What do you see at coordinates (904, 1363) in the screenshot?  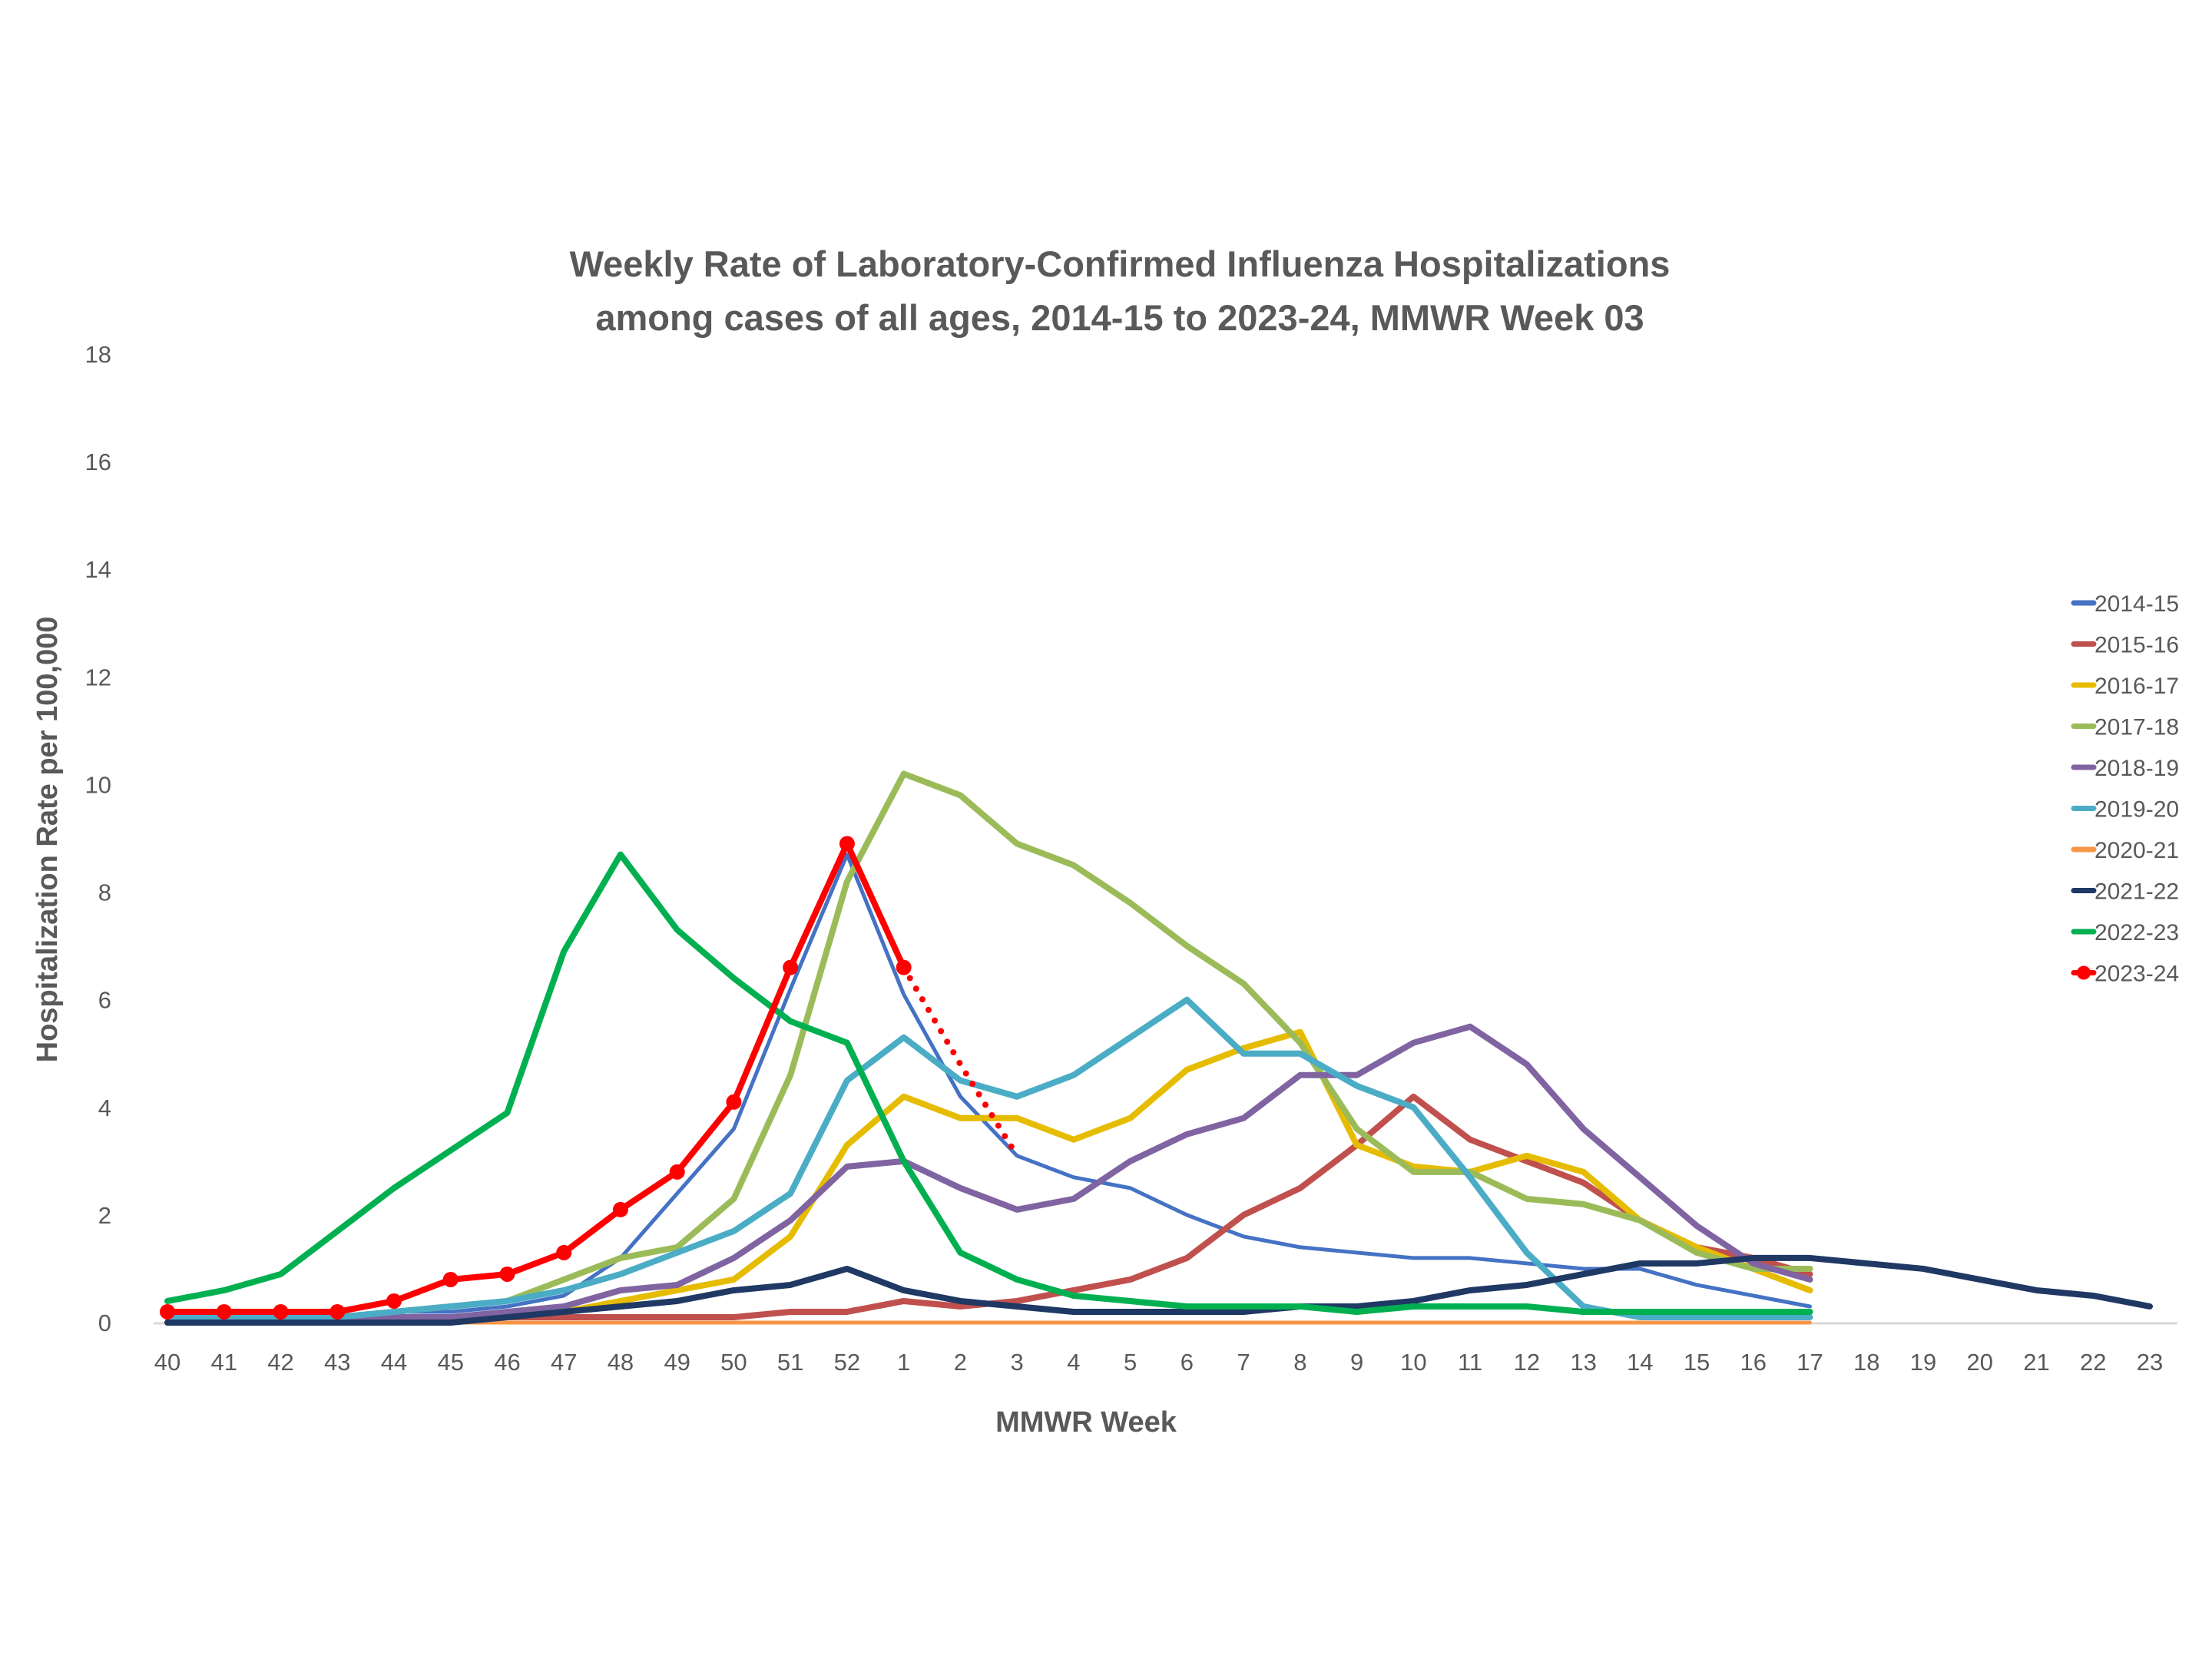 I see `x-tick-label: 1` at bounding box center [904, 1363].